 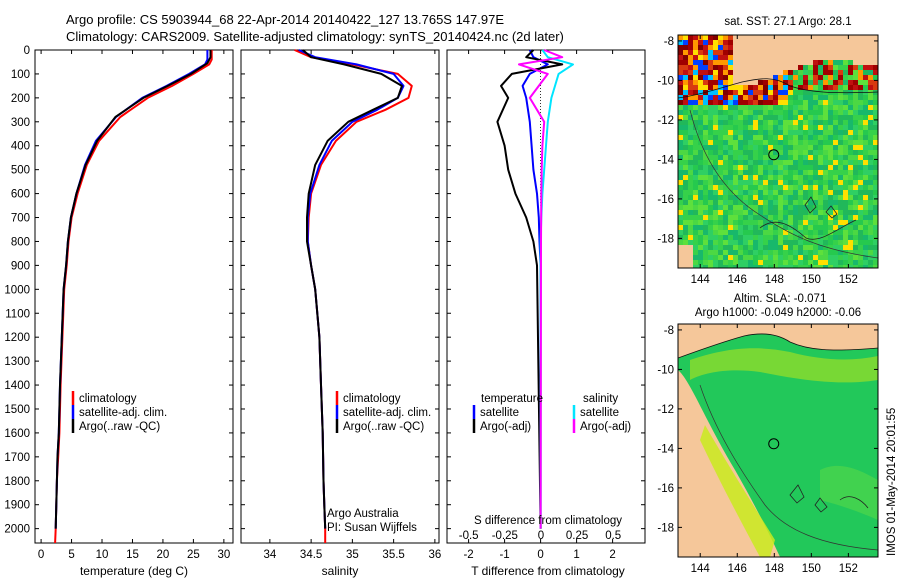 I want to click on series-line-s-argo, so click(x=541, y=289).